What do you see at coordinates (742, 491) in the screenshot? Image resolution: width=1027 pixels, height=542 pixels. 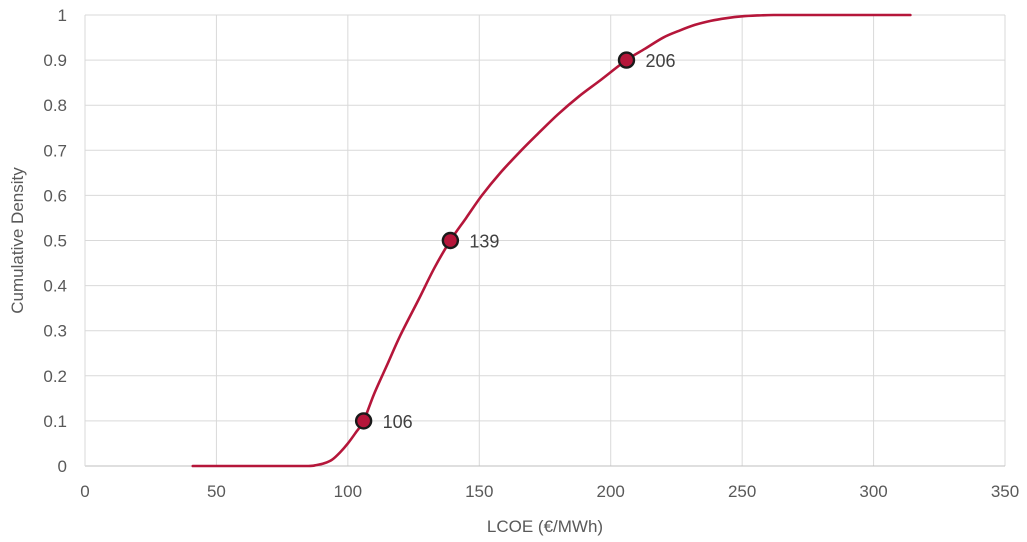 I see `x-tick-label: 250` at bounding box center [742, 491].